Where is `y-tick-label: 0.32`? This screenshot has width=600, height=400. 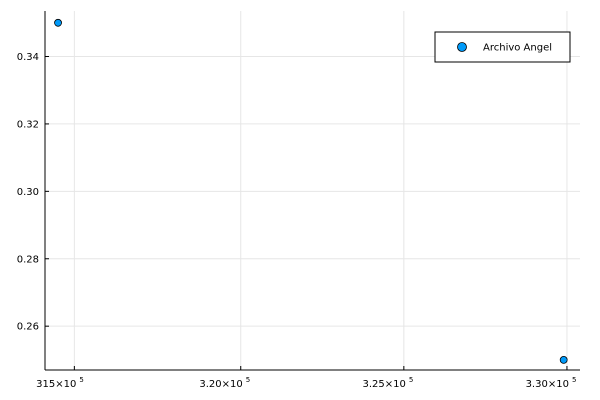 y-tick-label: 0.32 is located at coordinates (28, 124).